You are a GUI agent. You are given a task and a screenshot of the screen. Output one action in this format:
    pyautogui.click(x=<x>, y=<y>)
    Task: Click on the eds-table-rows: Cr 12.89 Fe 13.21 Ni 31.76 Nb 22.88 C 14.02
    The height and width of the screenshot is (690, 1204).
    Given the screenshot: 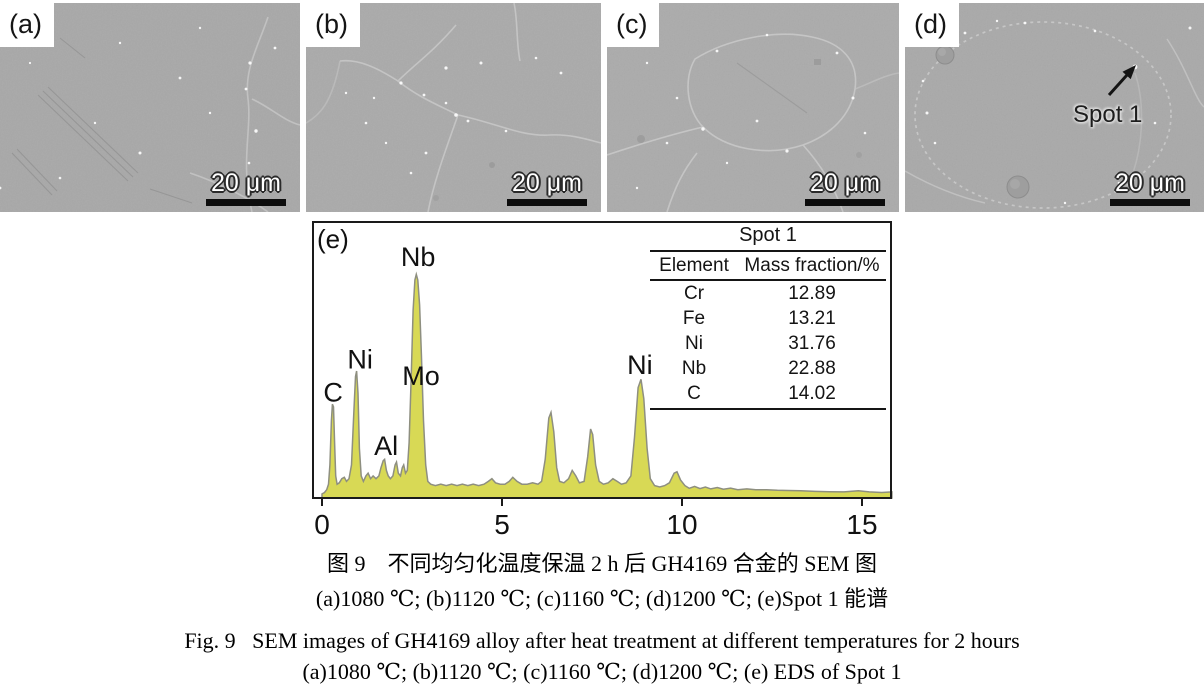 What is the action you would take?
    pyautogui.click(x=768, y=345)
    